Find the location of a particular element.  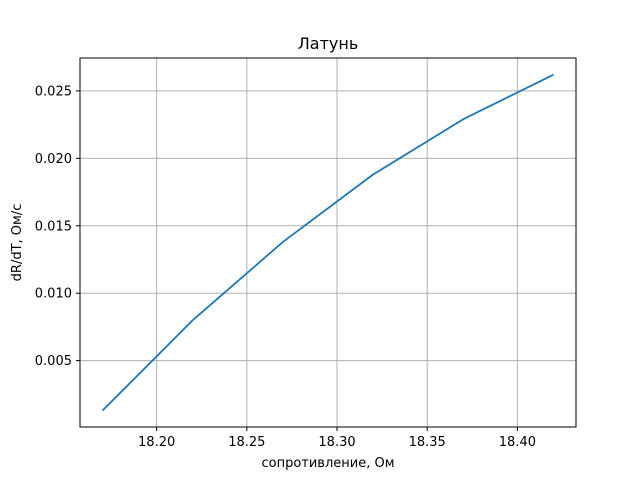

y-tick-label: 0.020 is located at coordinates (53, 159).